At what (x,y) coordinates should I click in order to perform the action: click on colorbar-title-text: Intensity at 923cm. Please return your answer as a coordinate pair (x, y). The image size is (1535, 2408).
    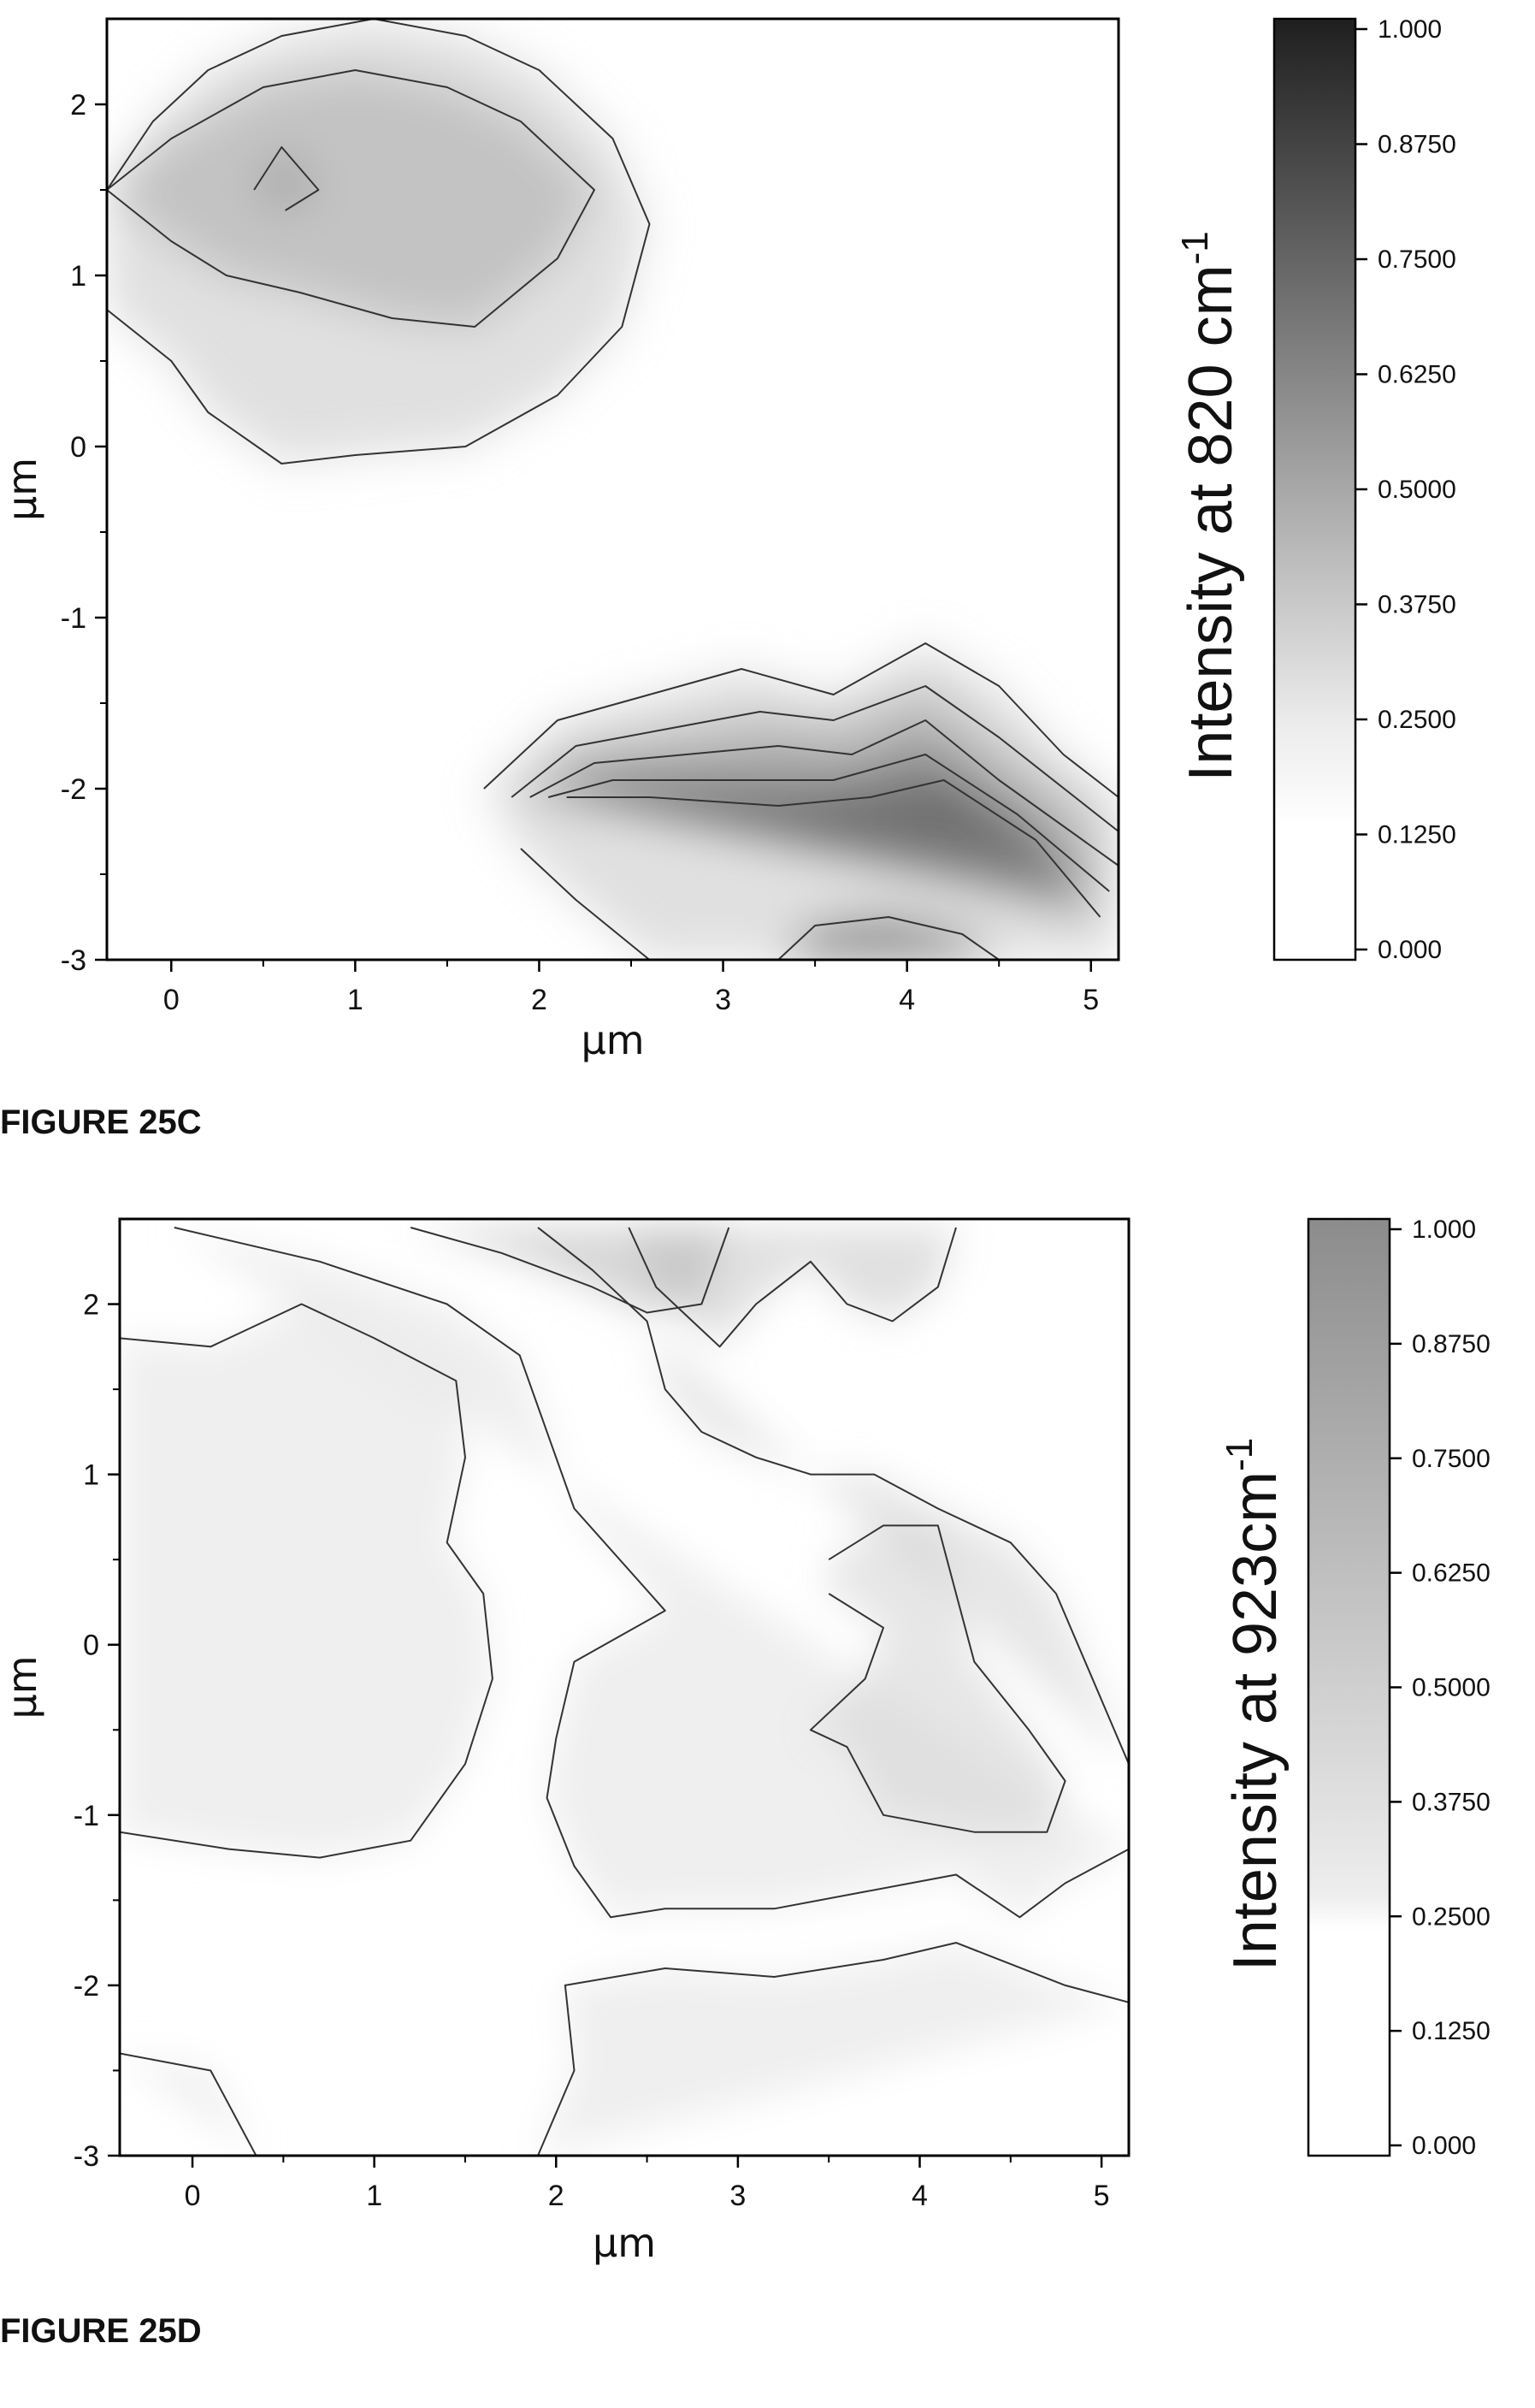
    Looking at the image, I should click on (1255, 1721).